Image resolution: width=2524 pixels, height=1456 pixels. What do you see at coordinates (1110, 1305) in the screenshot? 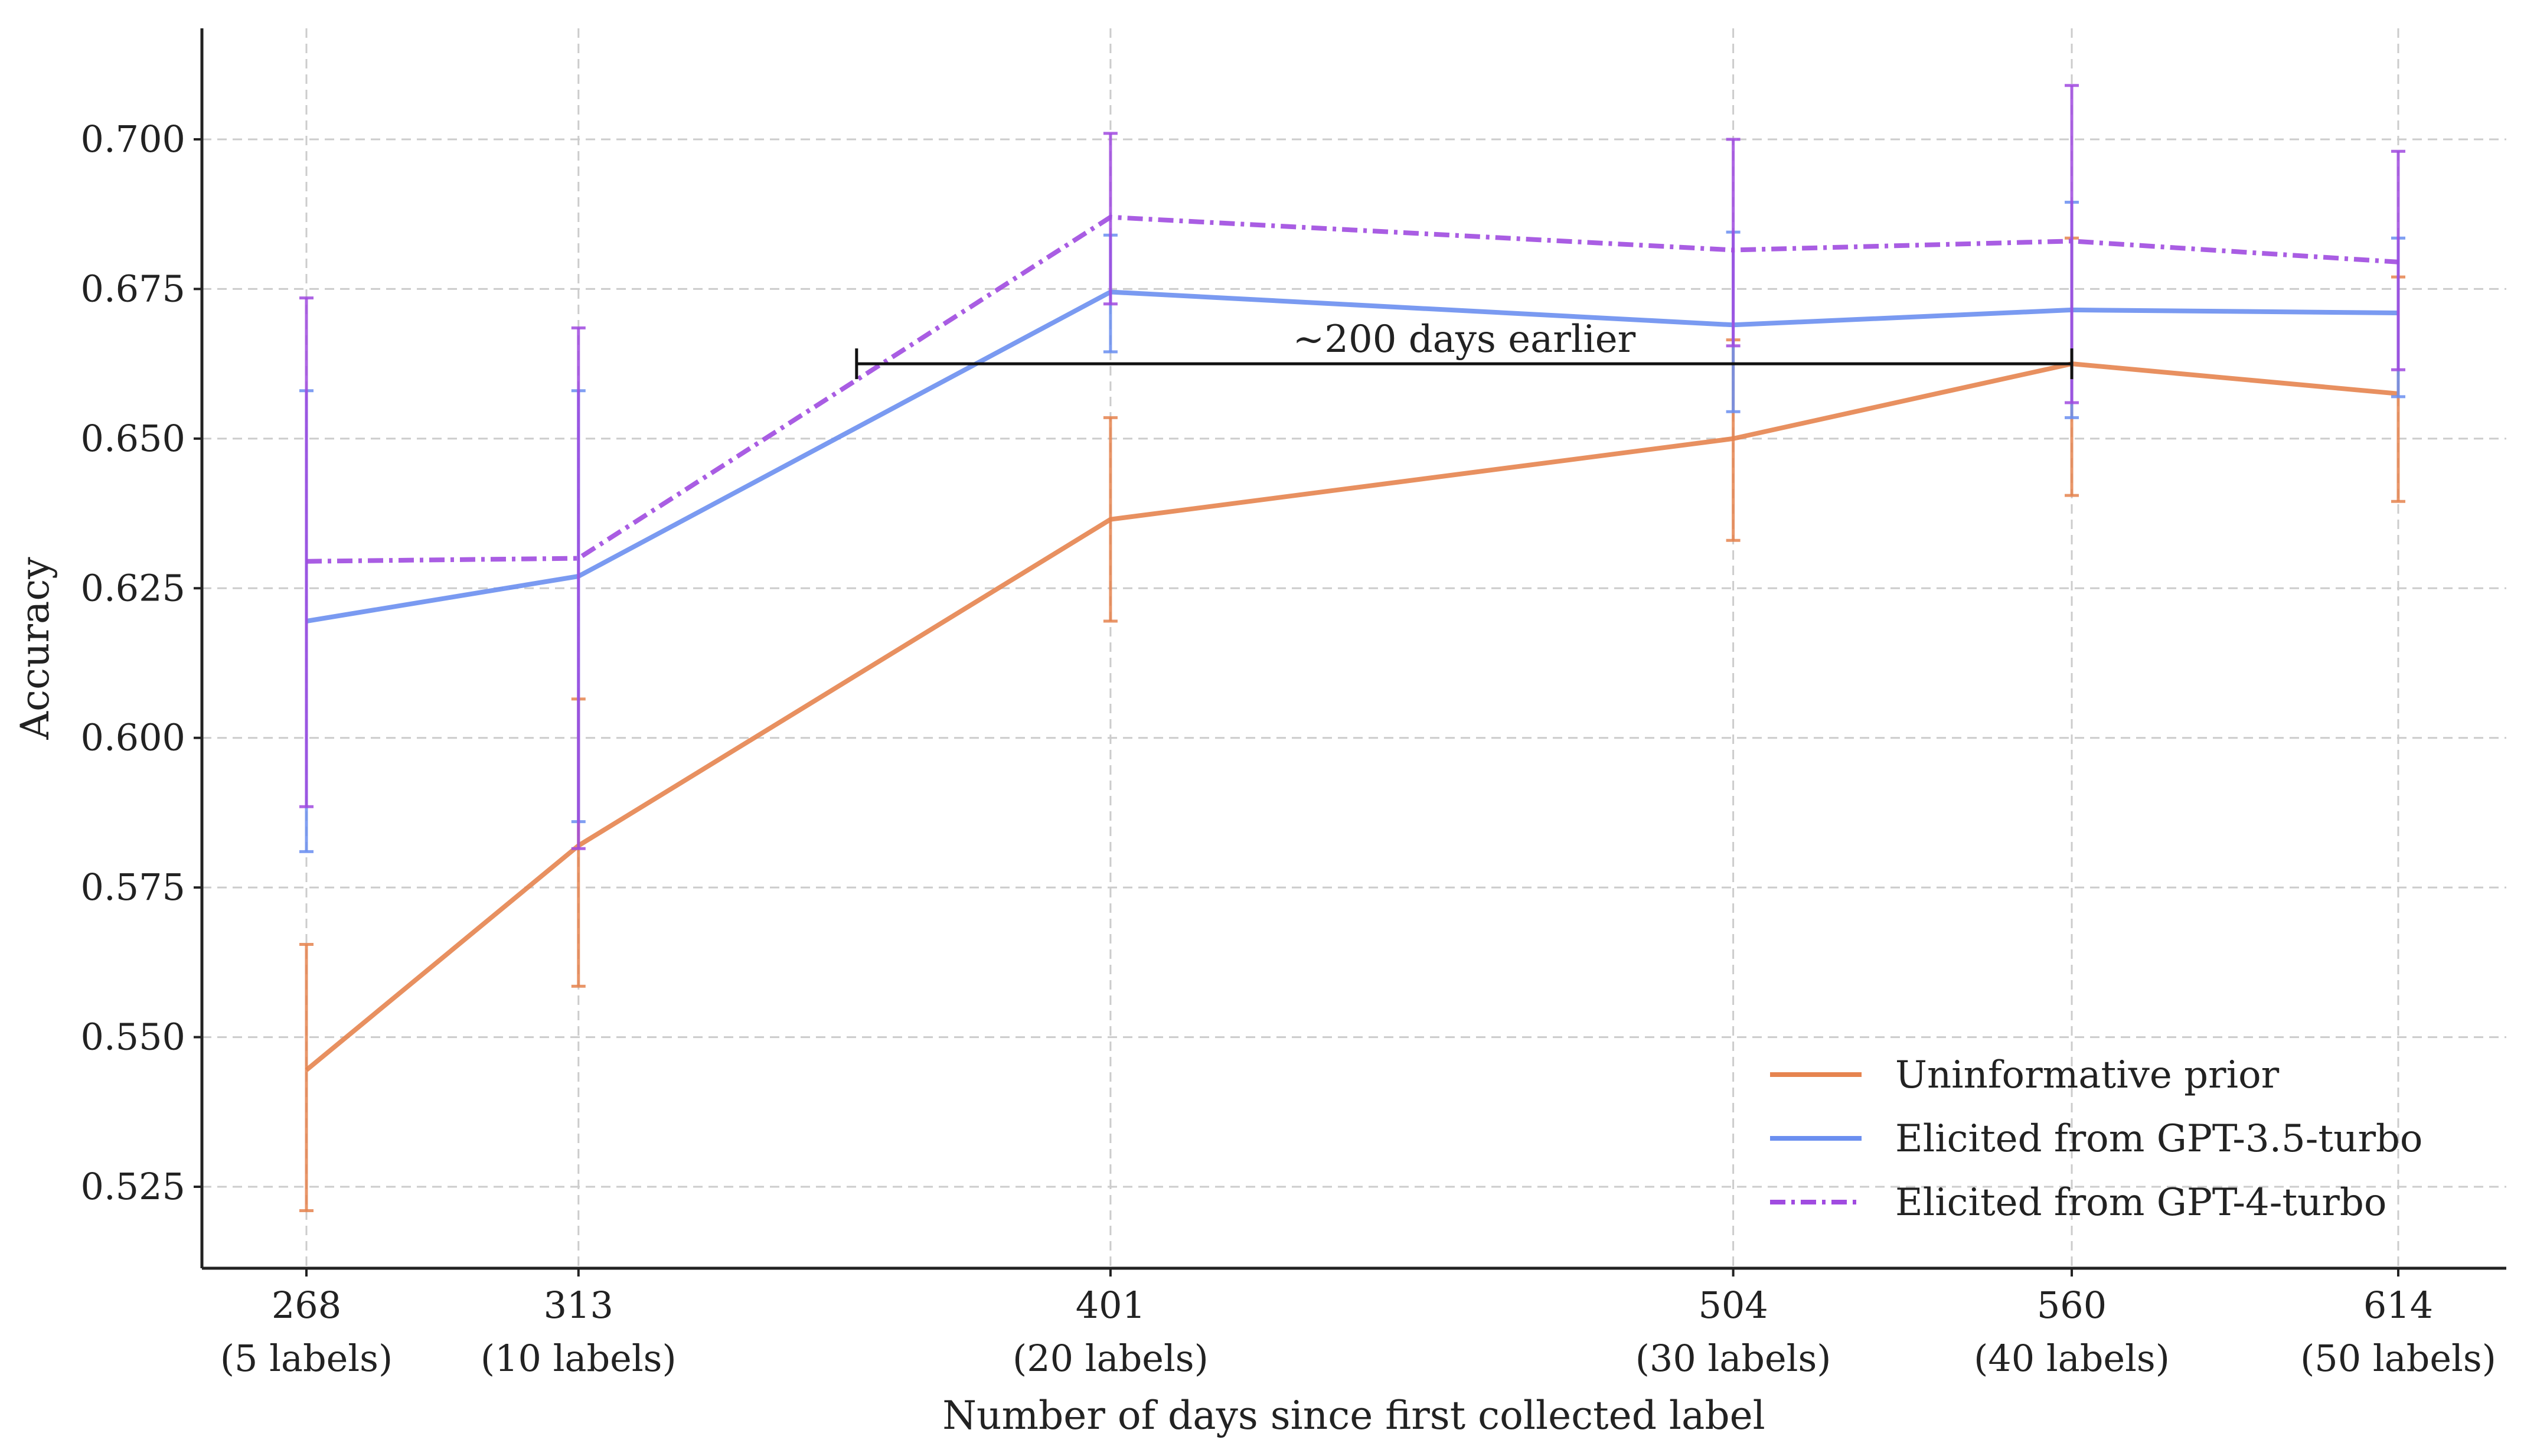
I see `x-tick-label: 401` at bounding box center [1110, 1305].